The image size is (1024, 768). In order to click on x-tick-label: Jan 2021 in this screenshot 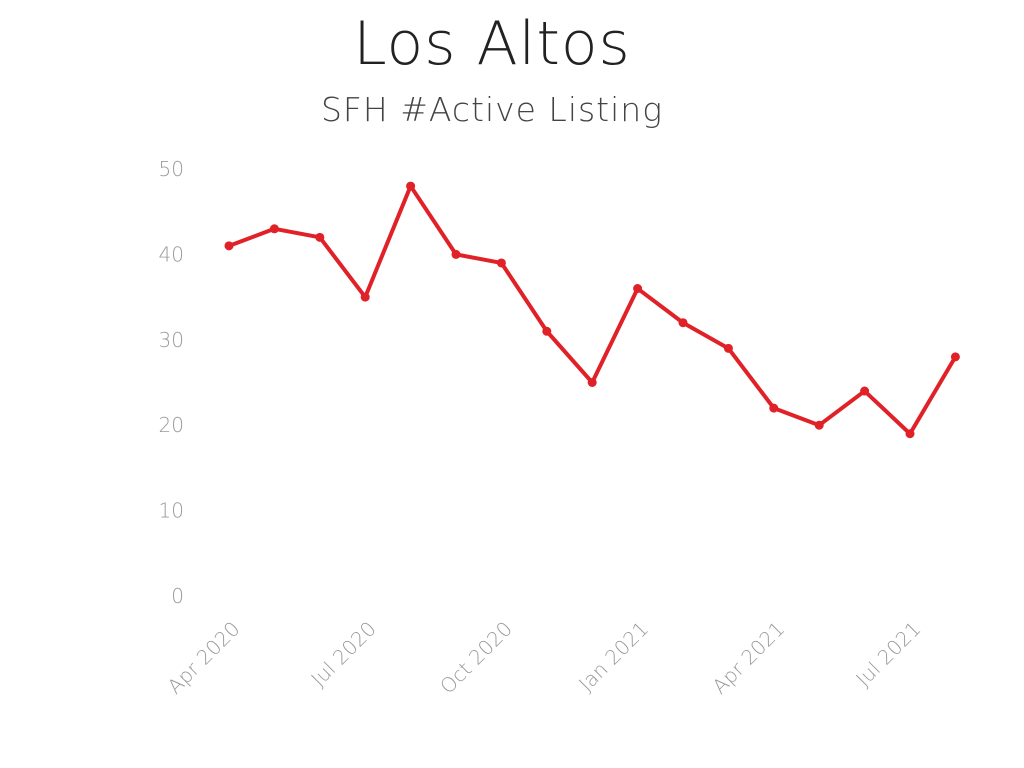, I will do `click(613, 656)`.